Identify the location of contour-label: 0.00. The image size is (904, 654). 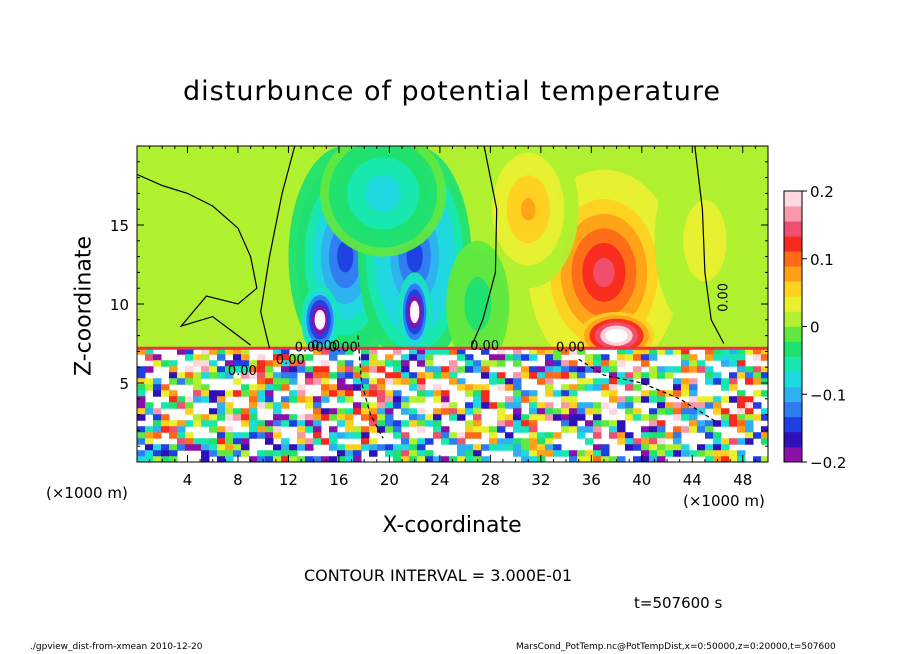
(570, 347).